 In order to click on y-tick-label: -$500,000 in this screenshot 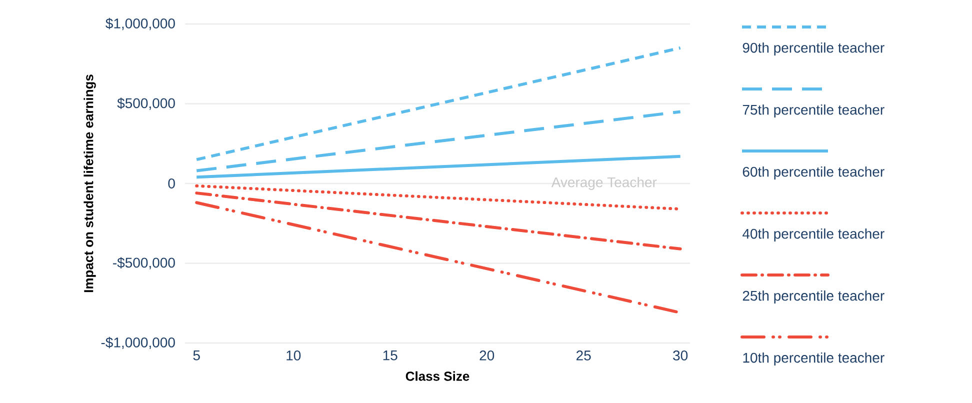, I will do `click(144, 263)`.